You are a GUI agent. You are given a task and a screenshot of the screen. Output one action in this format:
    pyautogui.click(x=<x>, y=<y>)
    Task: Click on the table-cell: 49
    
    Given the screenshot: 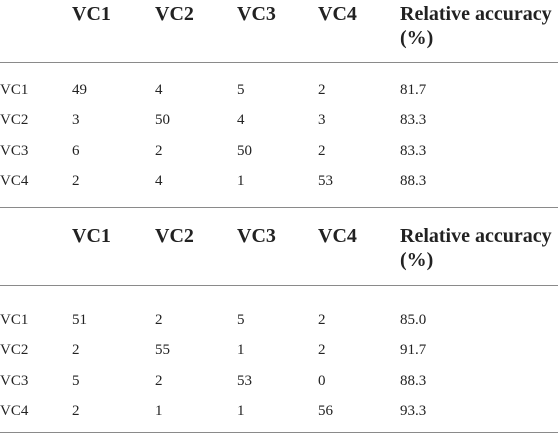 What is the action you would take?
    pyautogui.click(x=79, y=90)
    